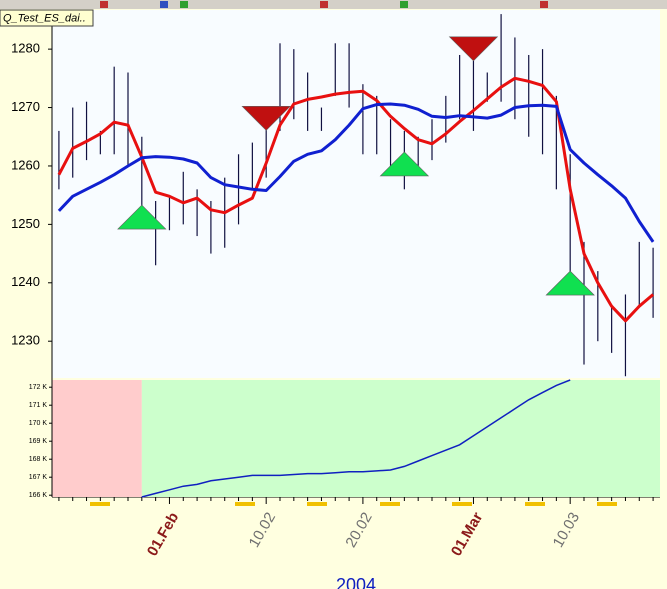 The image size is (667, 589). Describe the element at coordinates (25, 223) in the screenshot. I see `y-tick-label: 1250` at that location.